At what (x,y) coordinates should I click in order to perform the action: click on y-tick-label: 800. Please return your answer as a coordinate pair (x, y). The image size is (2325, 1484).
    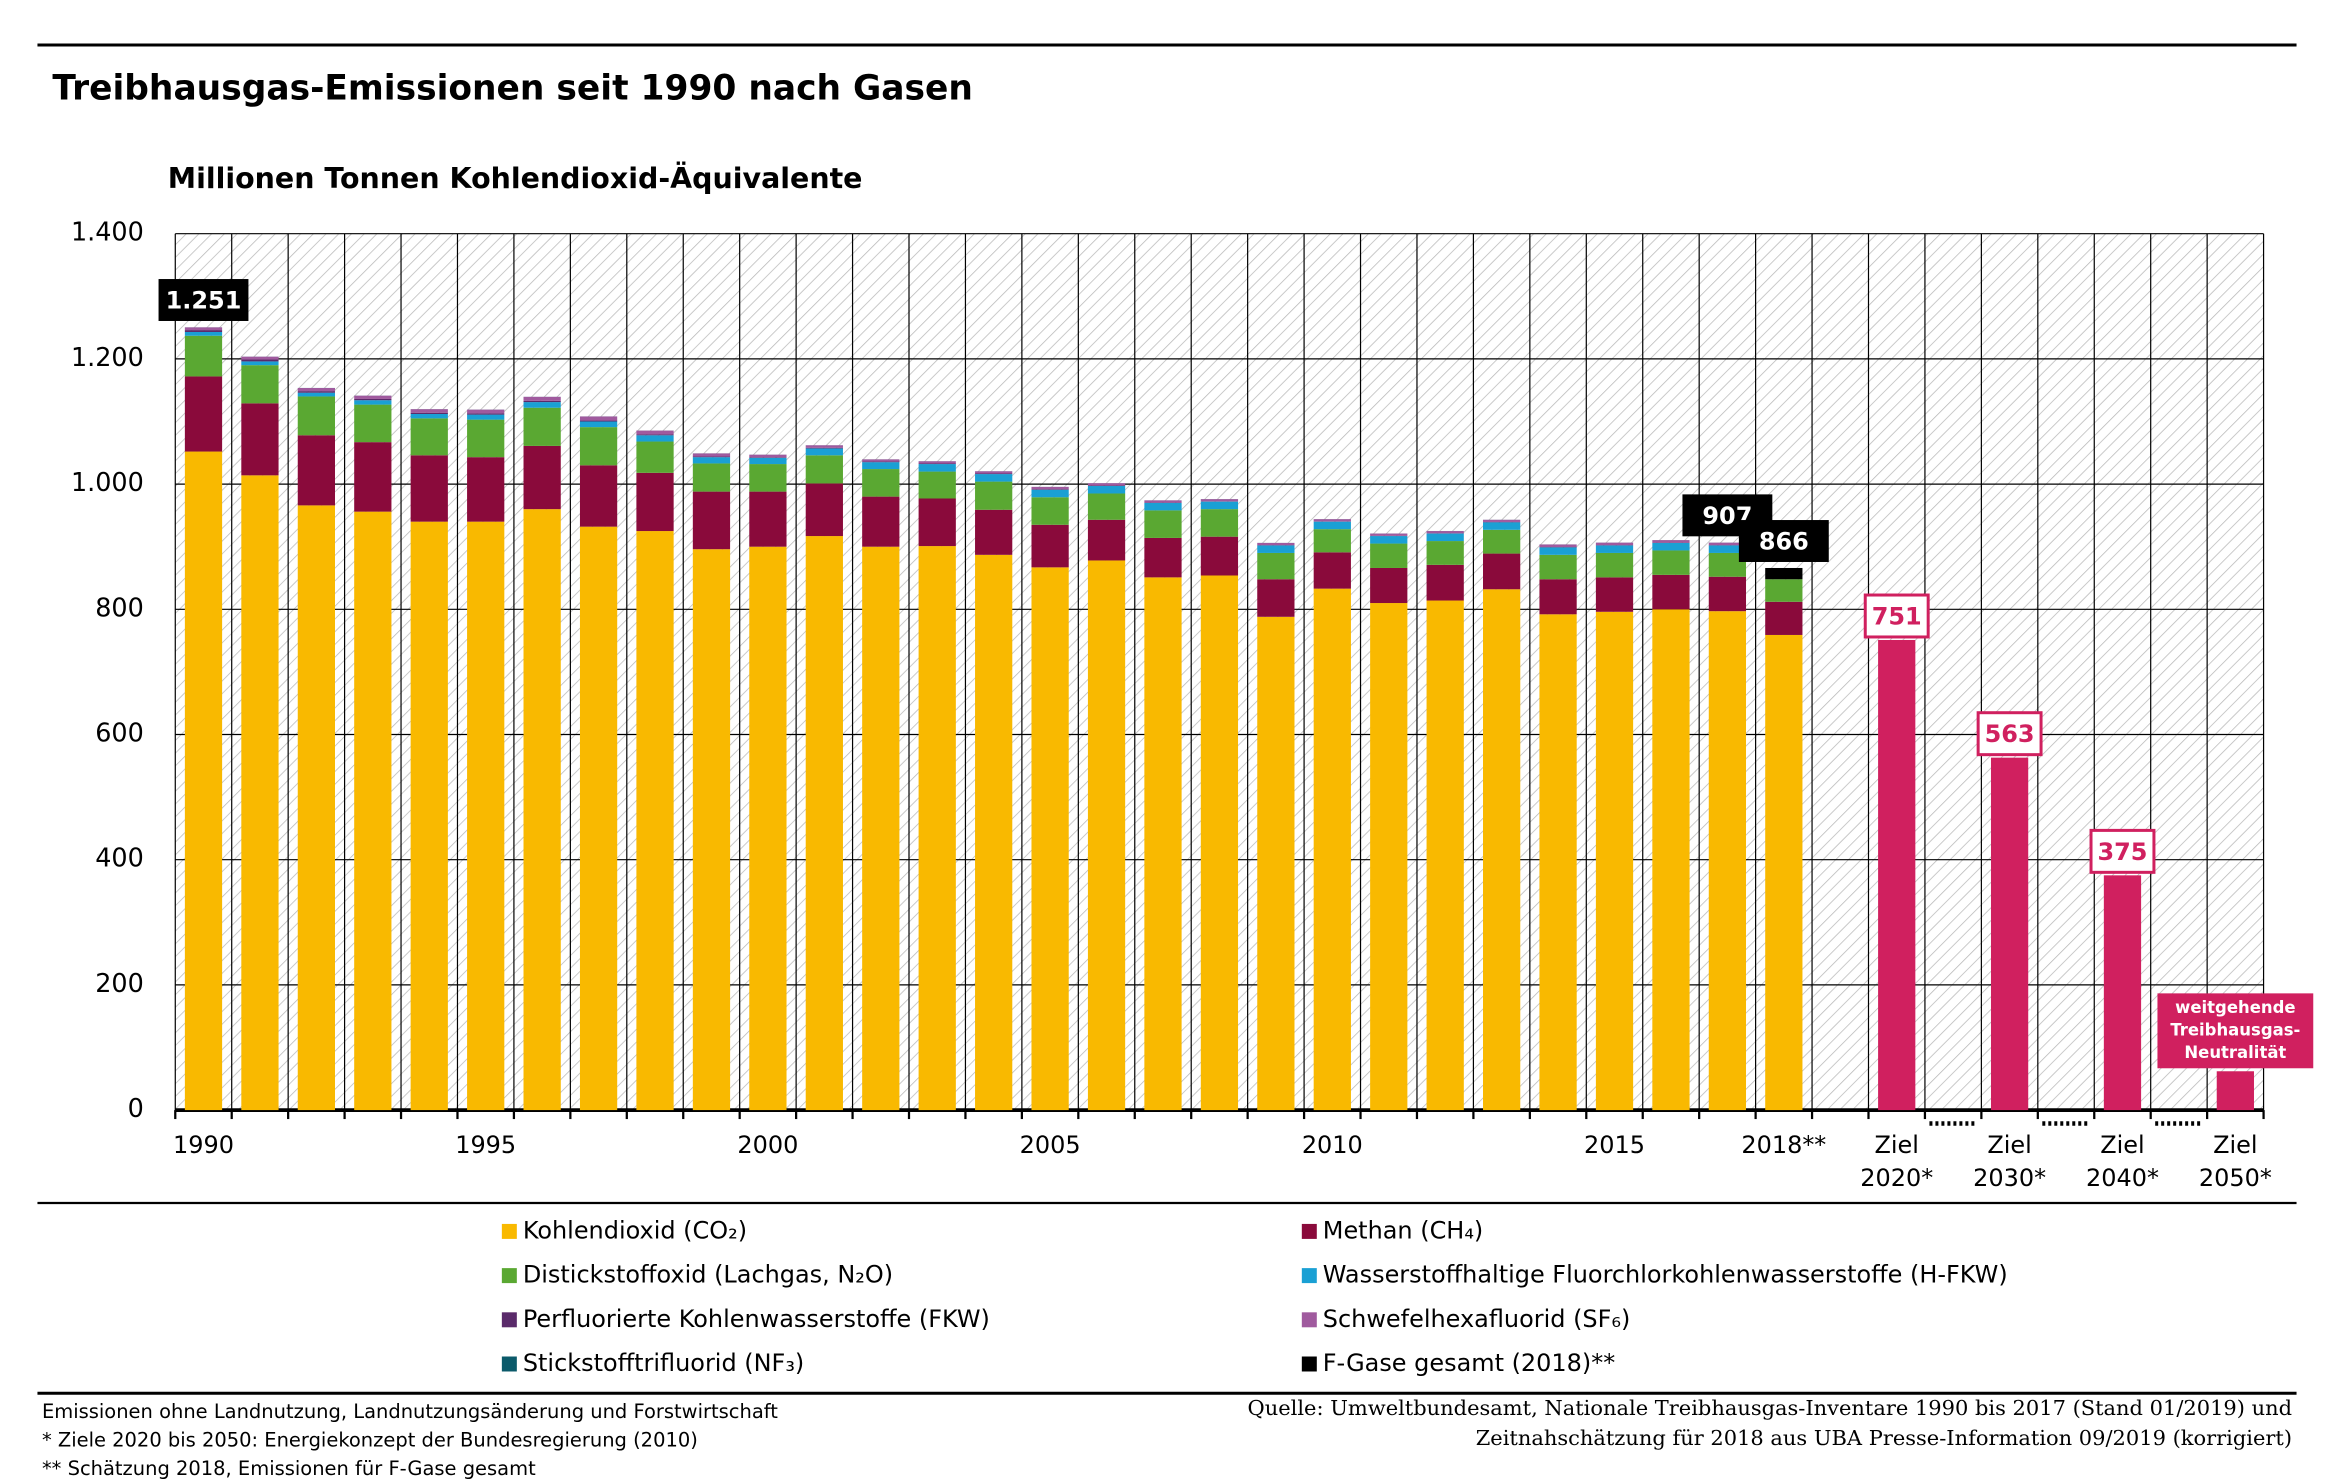
    Looking at the image, I should click on (119, 608).